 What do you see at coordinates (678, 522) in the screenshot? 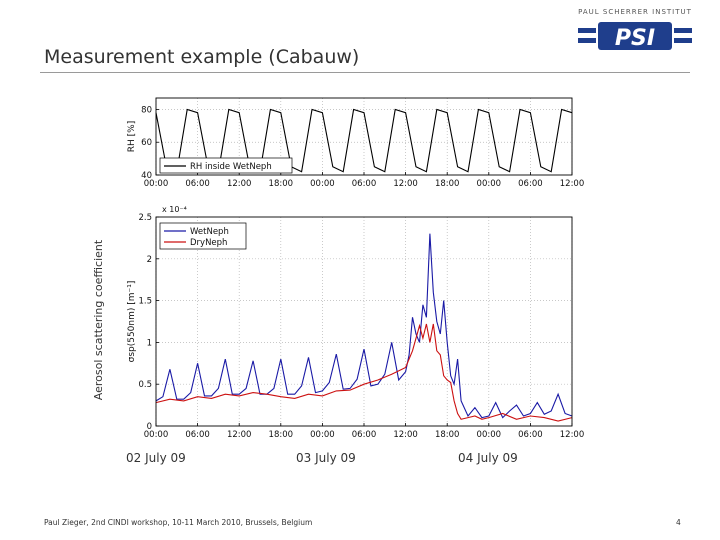
I see `page-number: 4` at bounding box center [678, 522].